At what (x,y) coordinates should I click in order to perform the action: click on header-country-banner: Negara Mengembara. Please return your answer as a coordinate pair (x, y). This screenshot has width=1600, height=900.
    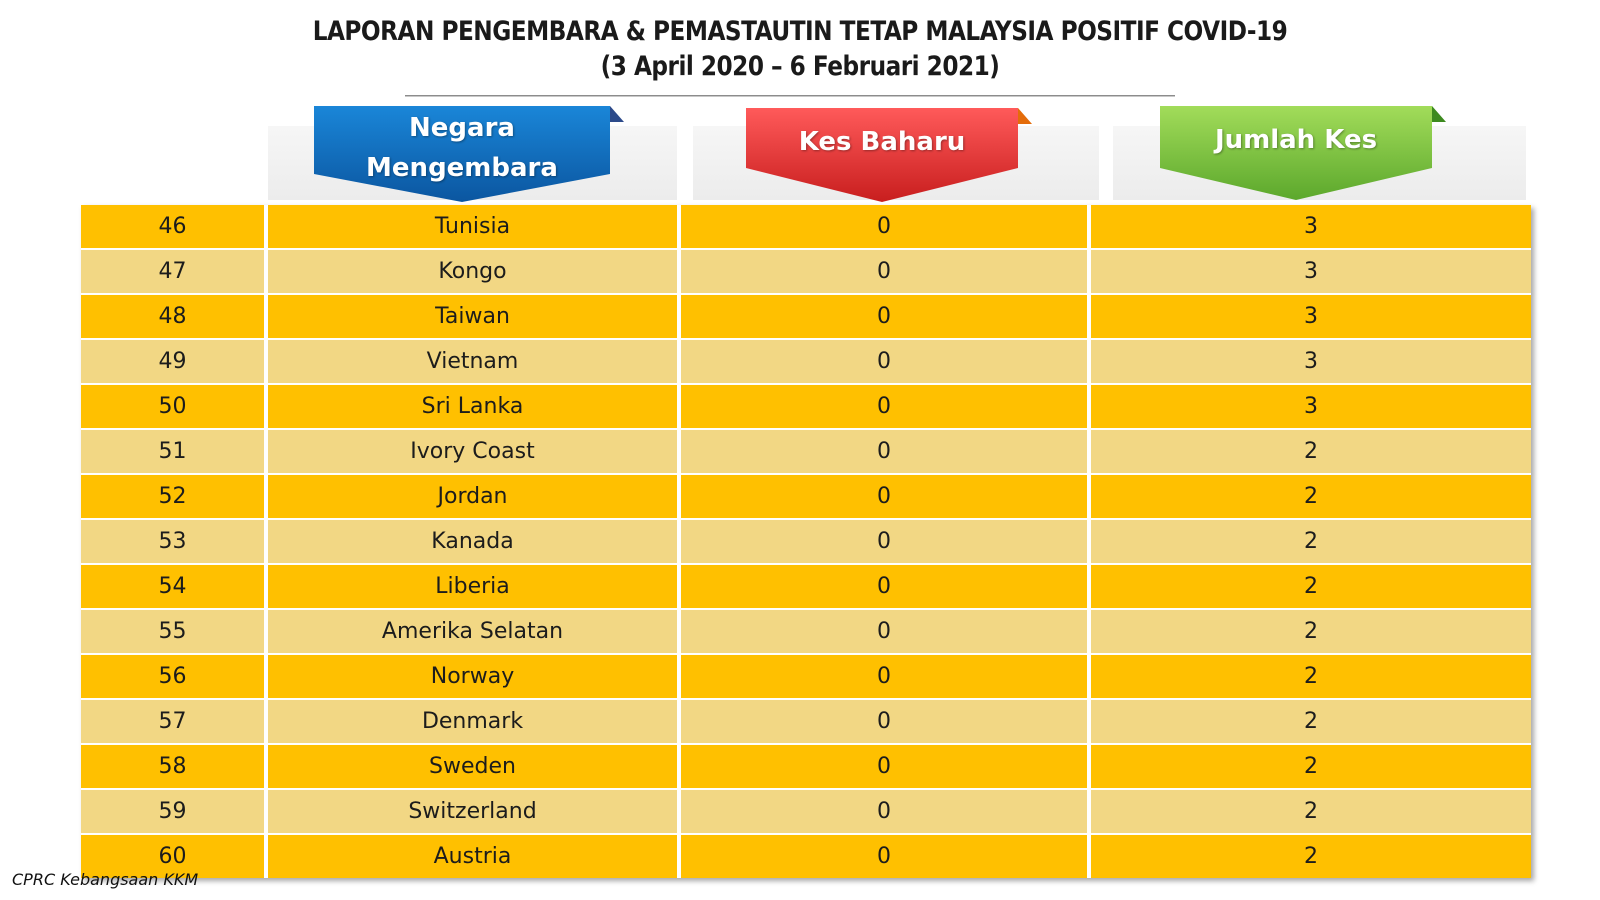
    Looking at the image, I should click on (469, 154).